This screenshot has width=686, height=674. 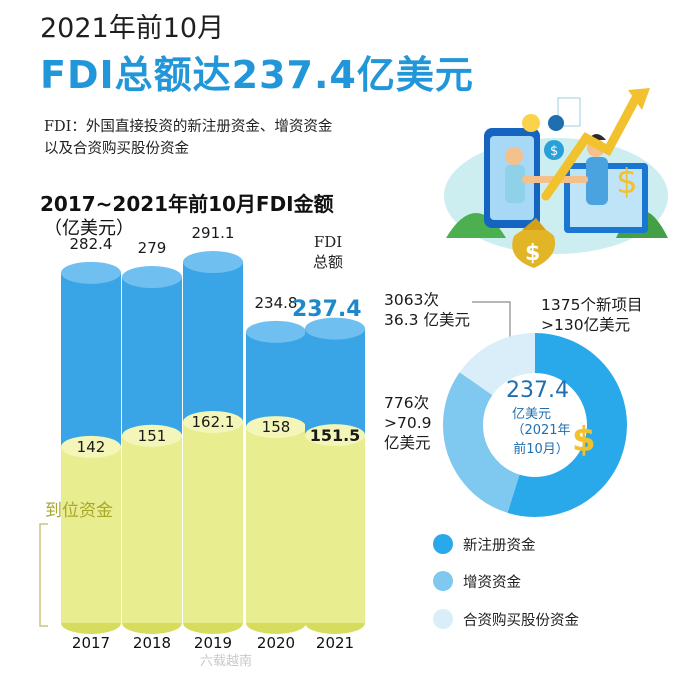 I want to click on paid-in-bar-2017, so click(x=91, y=534).